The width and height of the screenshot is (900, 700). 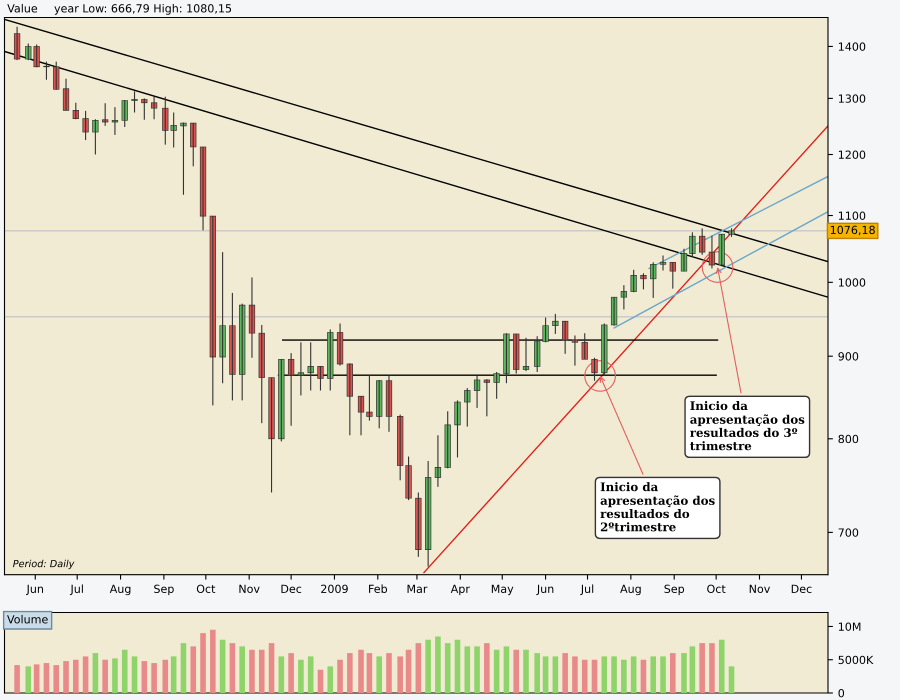 What do you see at coordinates (849, 626) in the screenshot?
I see `y-tick-label: 10M` at bounding box center [849, 626].